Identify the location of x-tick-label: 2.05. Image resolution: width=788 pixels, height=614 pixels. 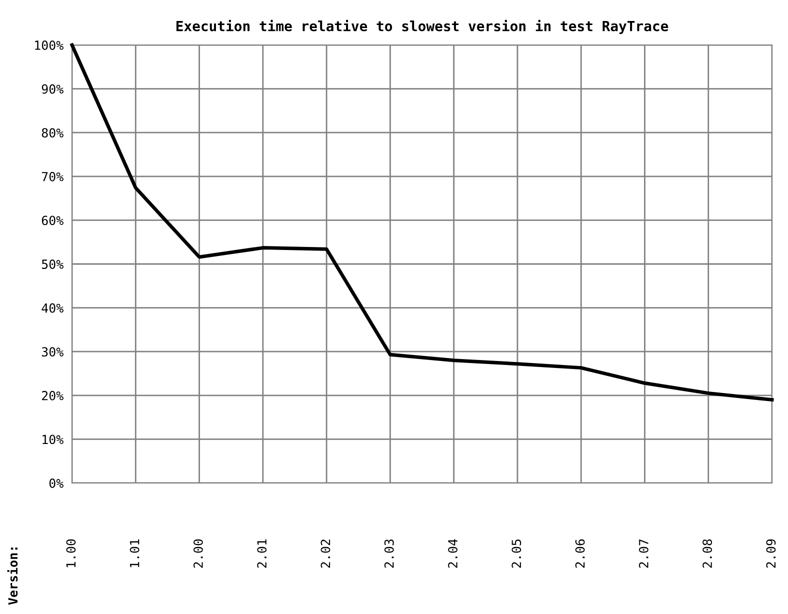
(517, 554).